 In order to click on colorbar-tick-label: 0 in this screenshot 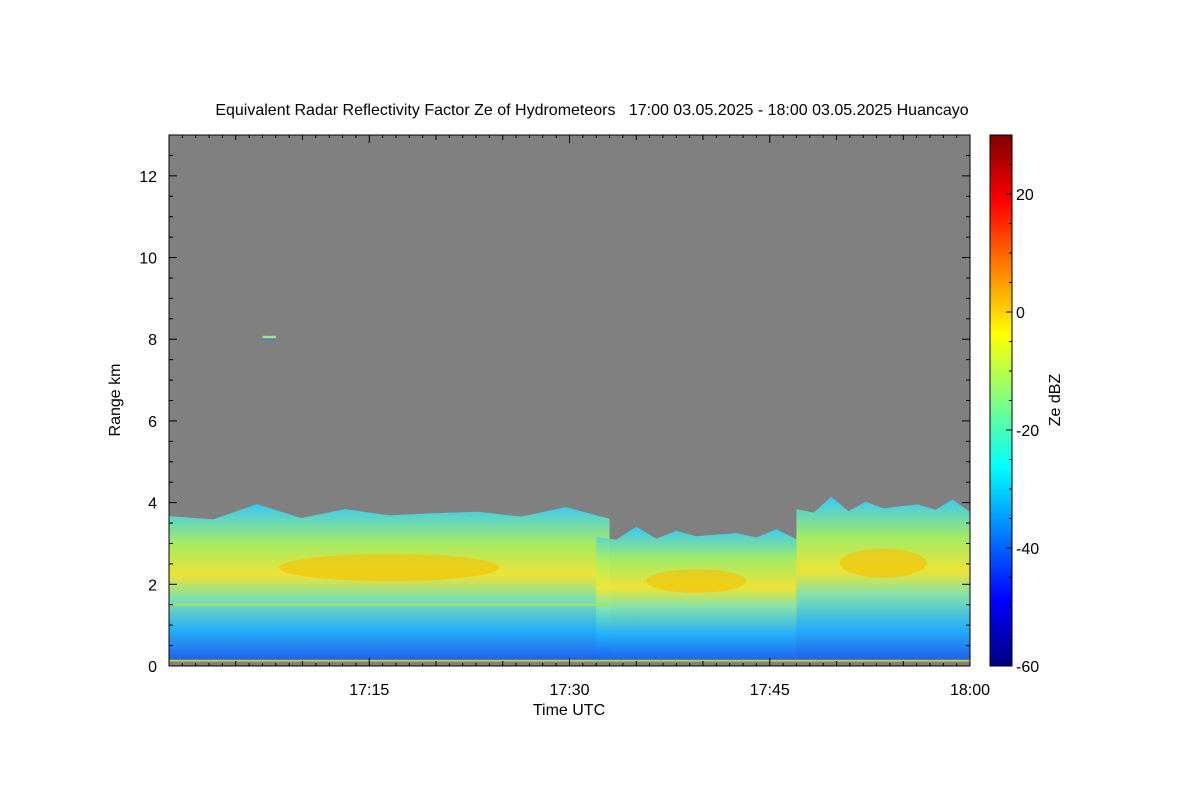, I will do `click(1020, 313)`.